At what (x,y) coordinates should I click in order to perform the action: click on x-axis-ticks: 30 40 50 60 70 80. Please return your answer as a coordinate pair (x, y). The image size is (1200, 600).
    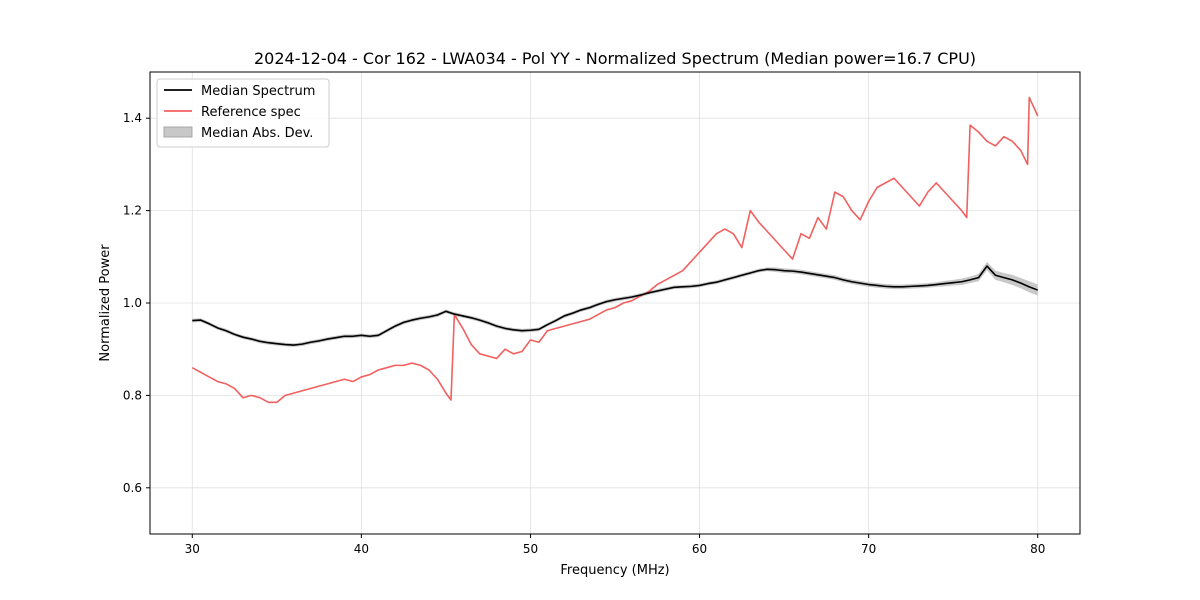
    Looking at the image, I should click on (615, 545).